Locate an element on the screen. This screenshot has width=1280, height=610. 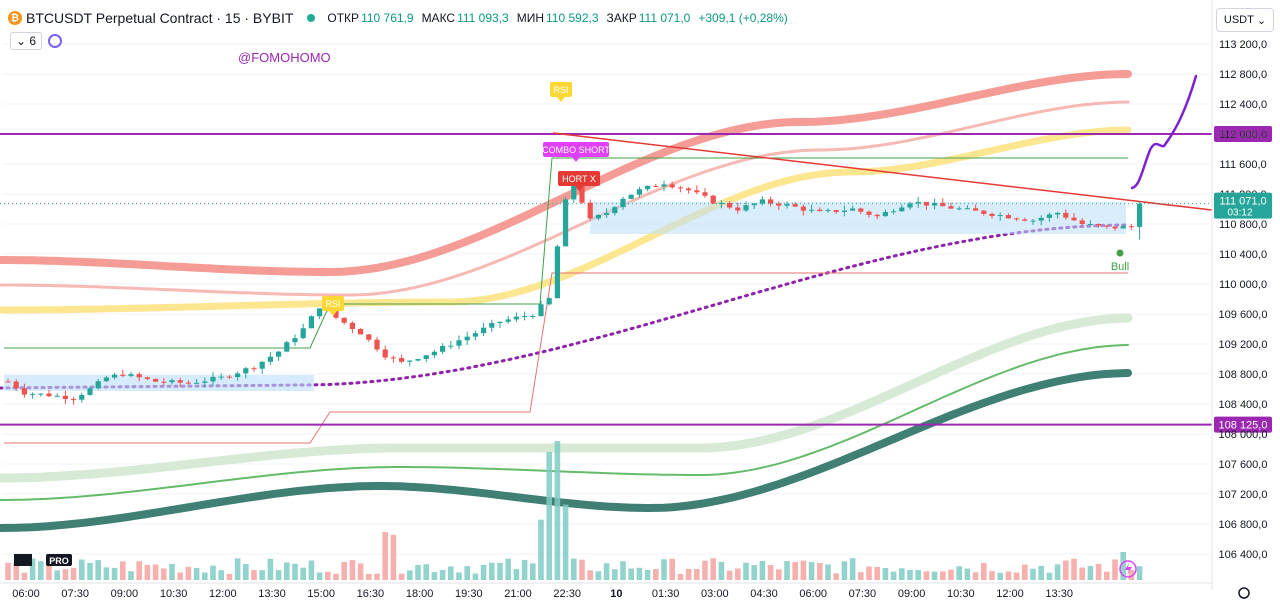
lightning-icon is located at coordinates (1128, 569).